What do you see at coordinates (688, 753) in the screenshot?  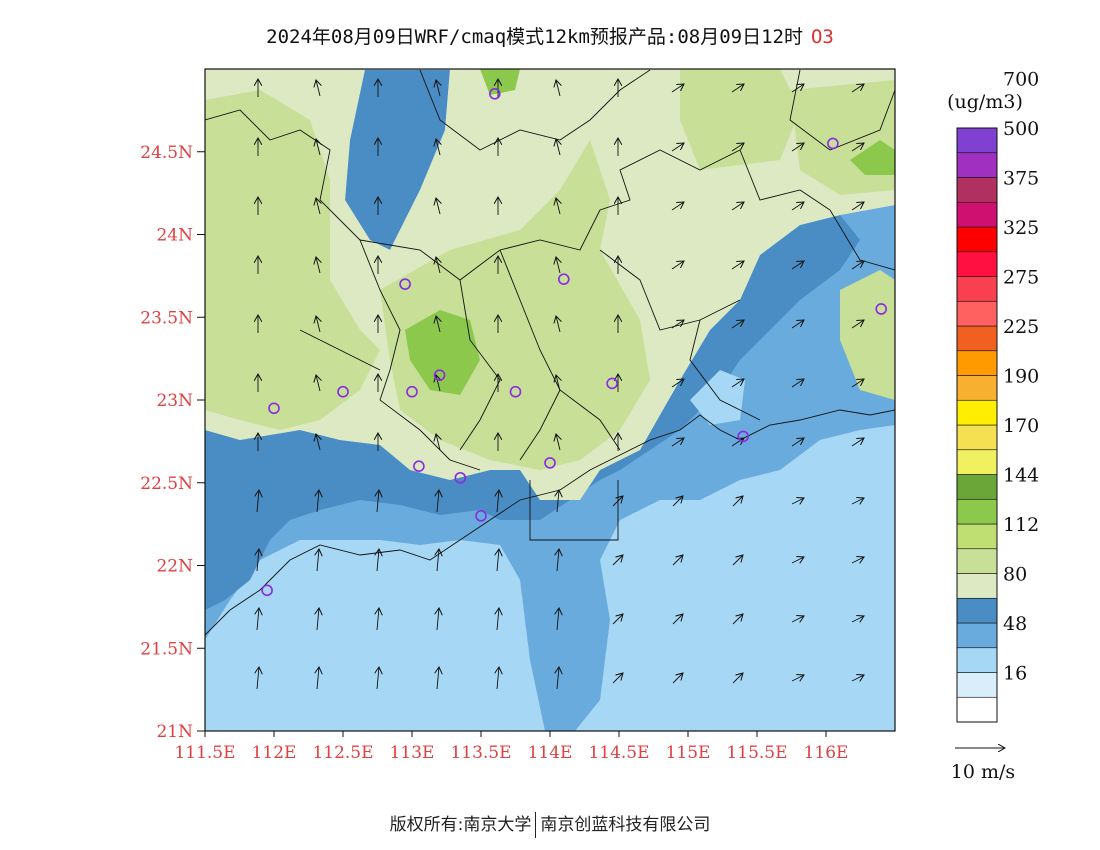 I see `x-tick-label: 115E` at bounding box center [688, 753].